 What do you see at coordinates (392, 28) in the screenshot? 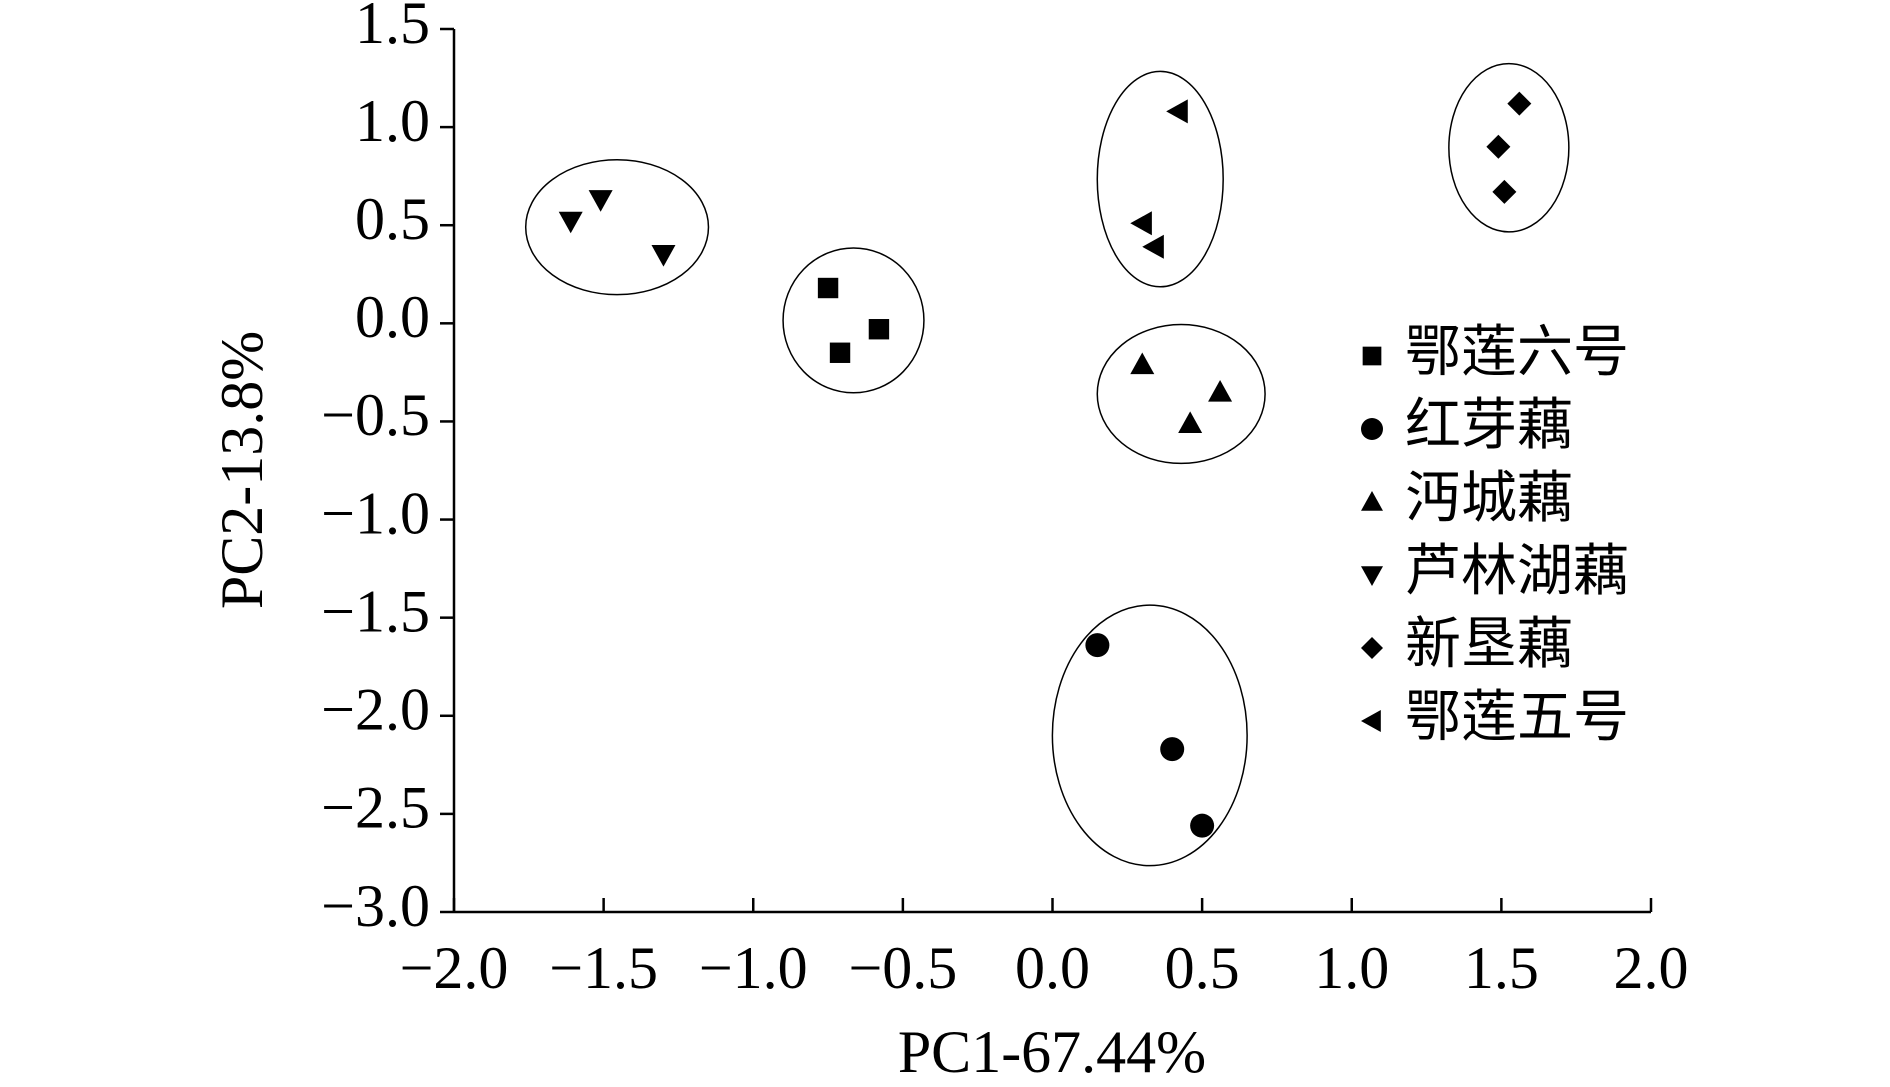
I see `y-tick-label: 1.5` at bounding box center [392, 28].